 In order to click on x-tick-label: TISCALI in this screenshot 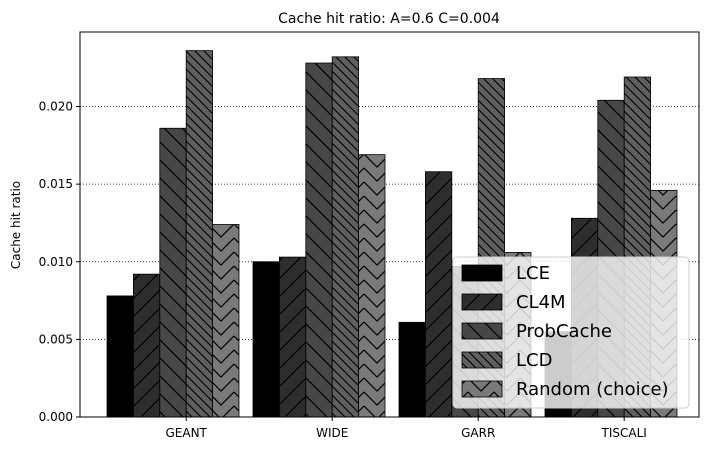, I will do `click(624, 433)`.